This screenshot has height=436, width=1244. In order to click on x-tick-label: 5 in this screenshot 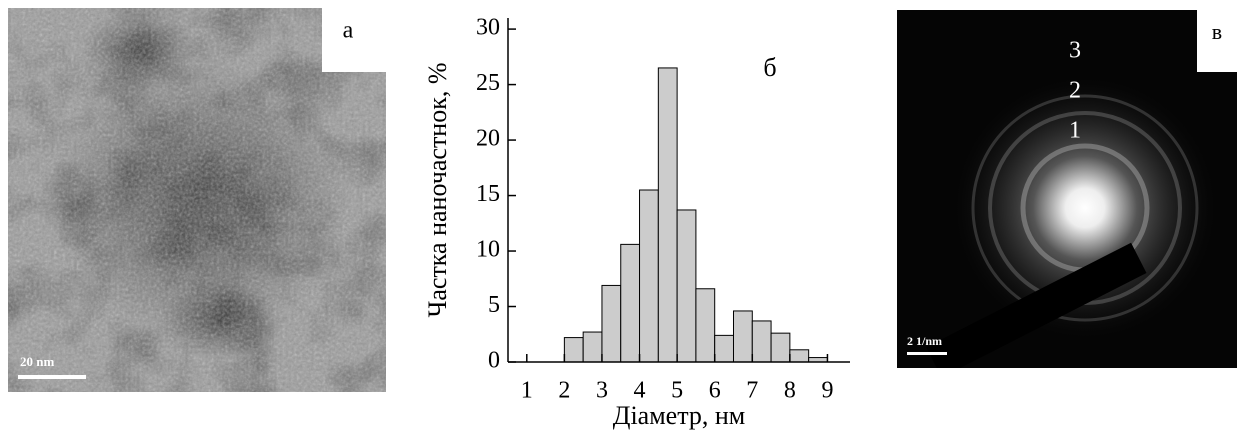, I will do `click(677, 391)`.